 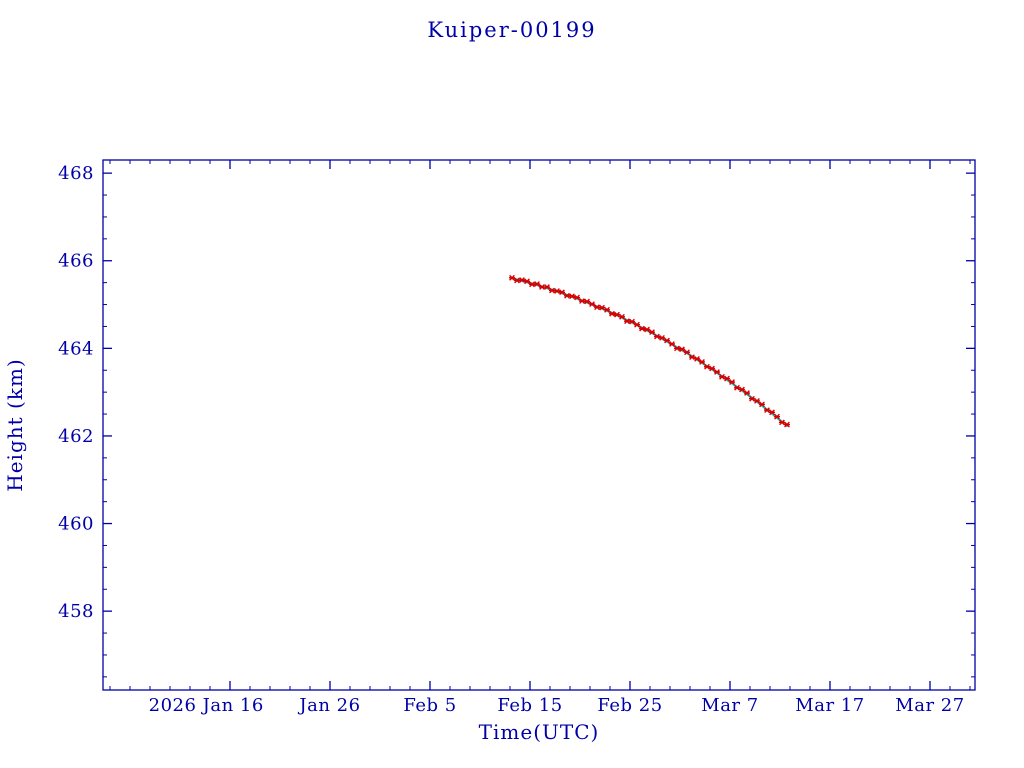 What do you see at coordinates (929, 705) in the screenshot?
I see `x-tick-label: Mar 27` at bounding box center [929, 705].